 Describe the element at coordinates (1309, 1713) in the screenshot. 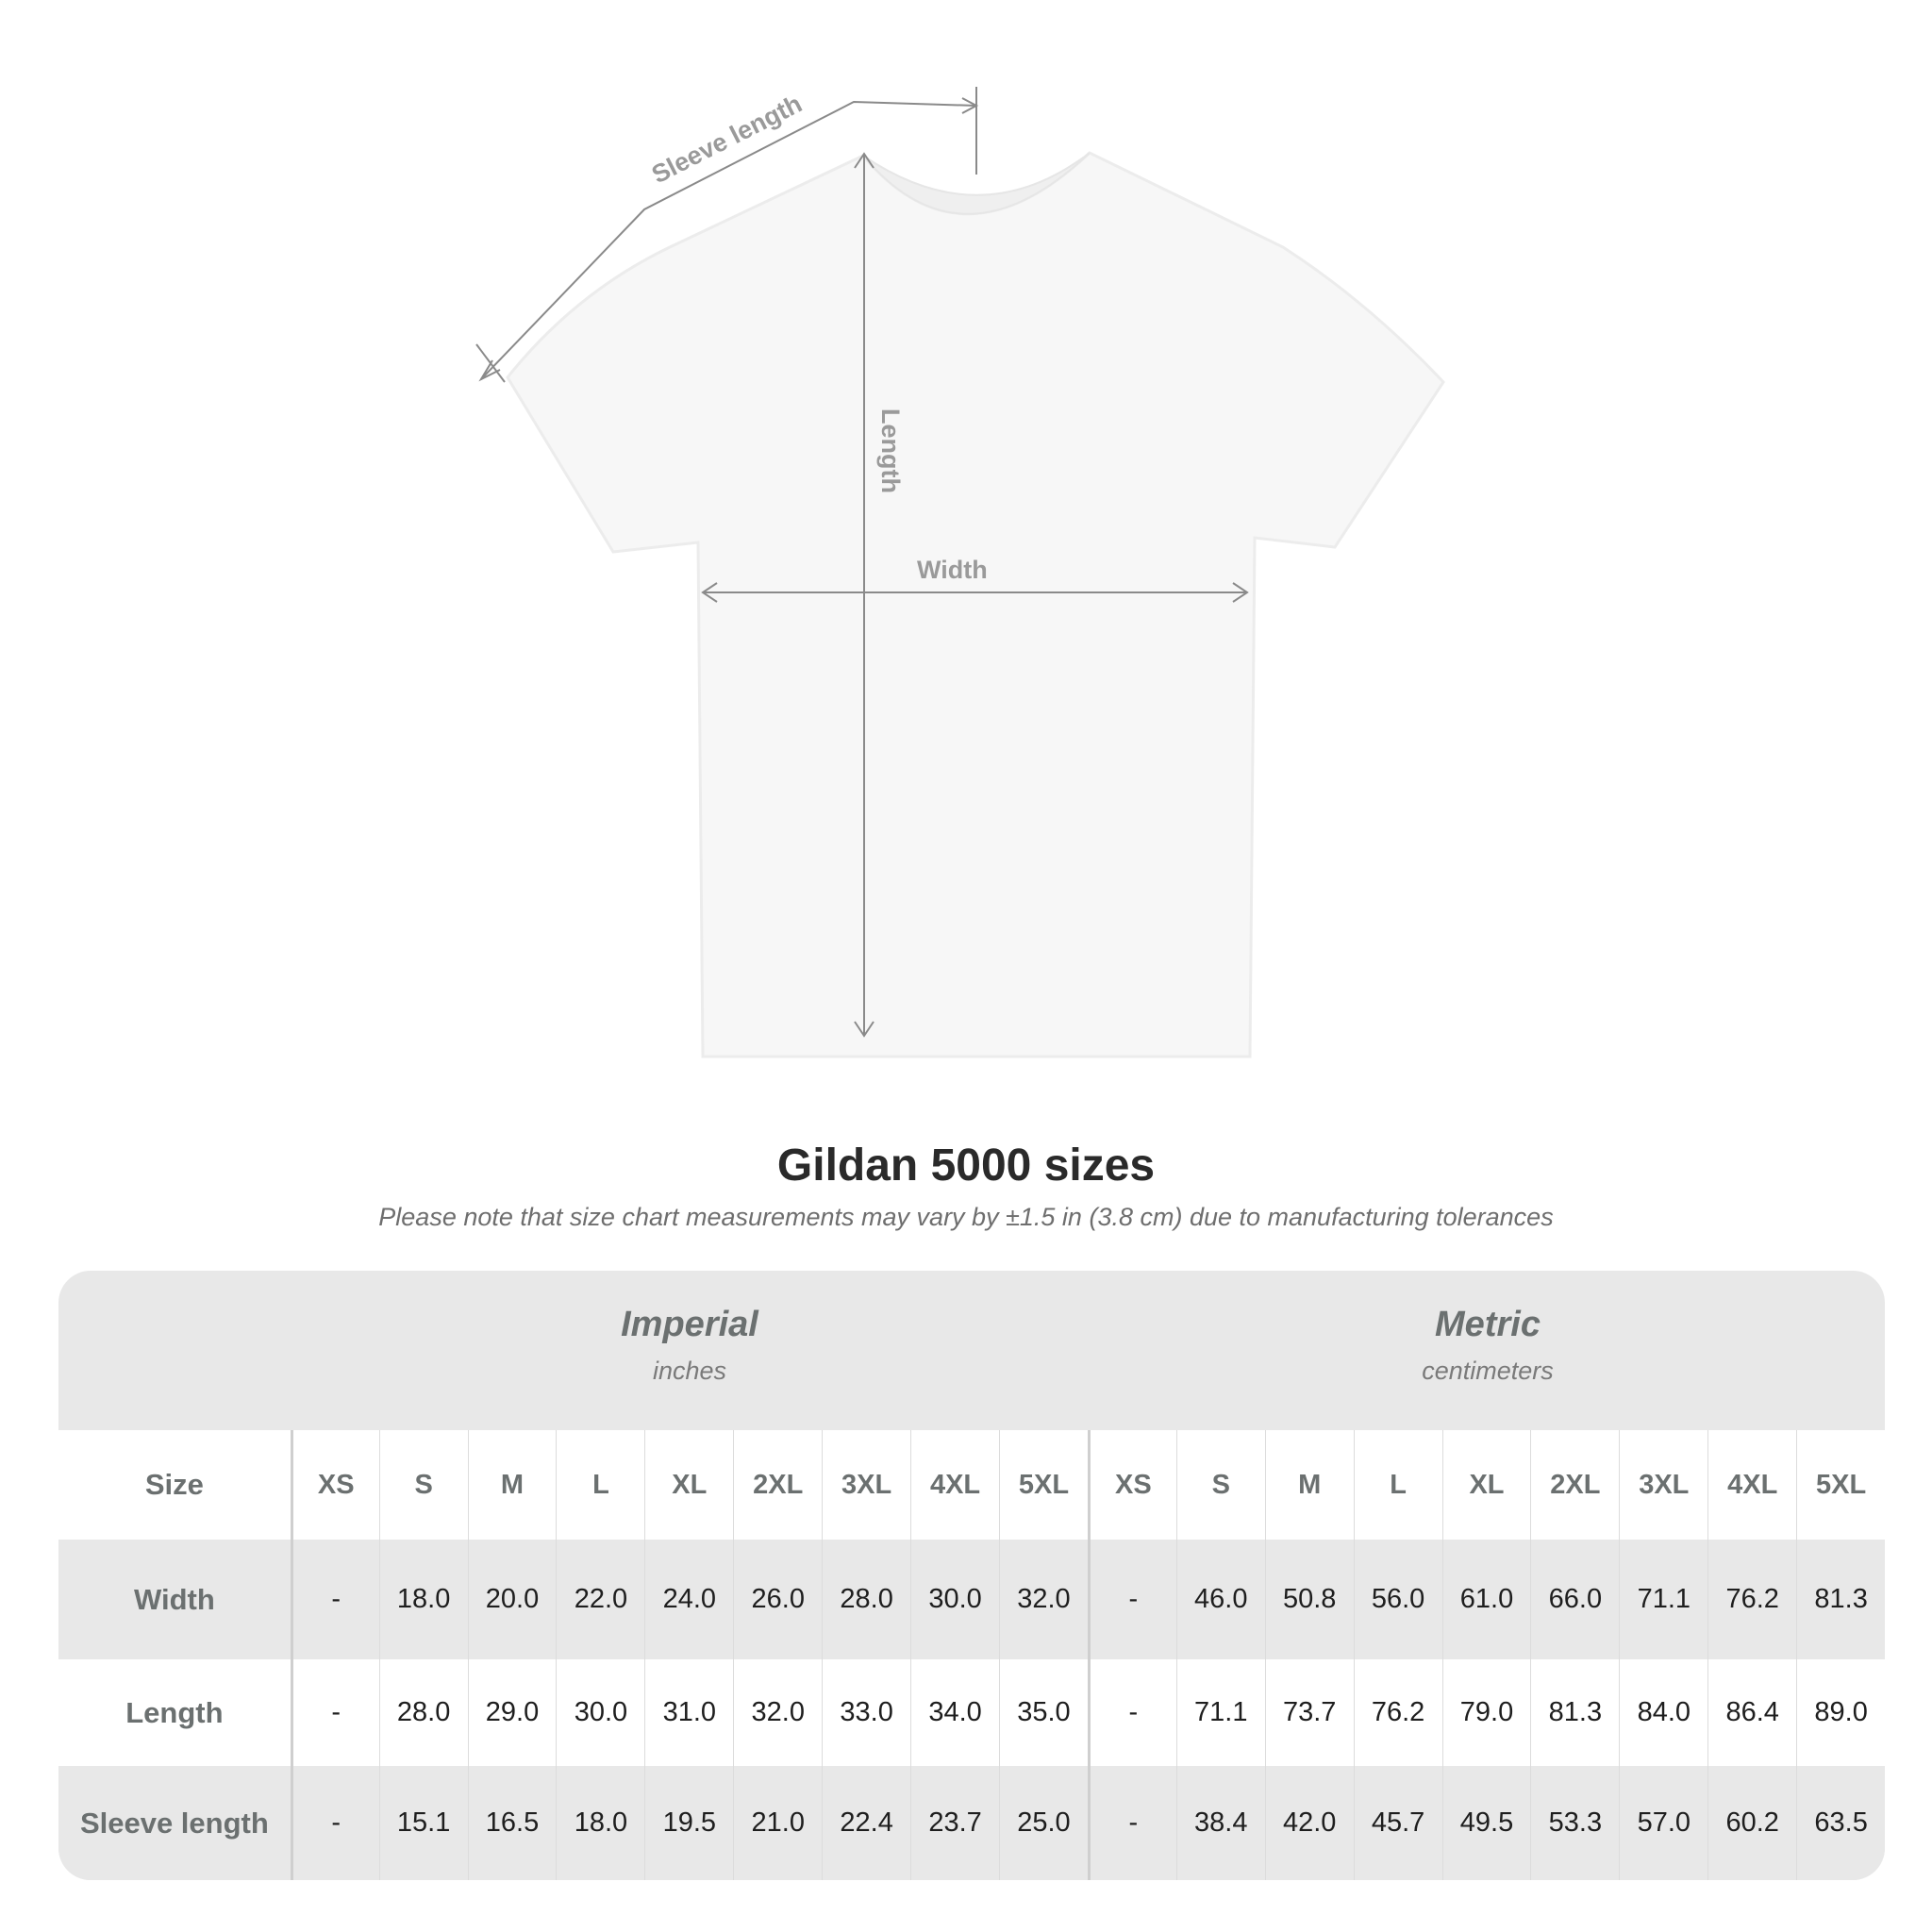

I see `metric-value-cell: 73.7` at that location.